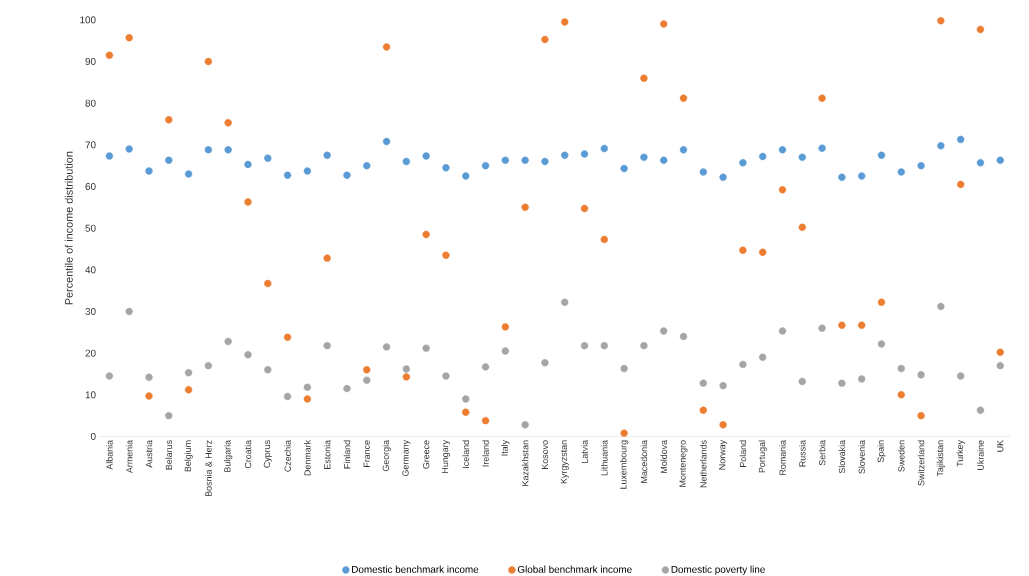 The height and width of the screenshot is (576, 1029). Describe the element at coordinates (644, 461) in the screenshot. I see `x-tick-label: Macedonia` at that location.